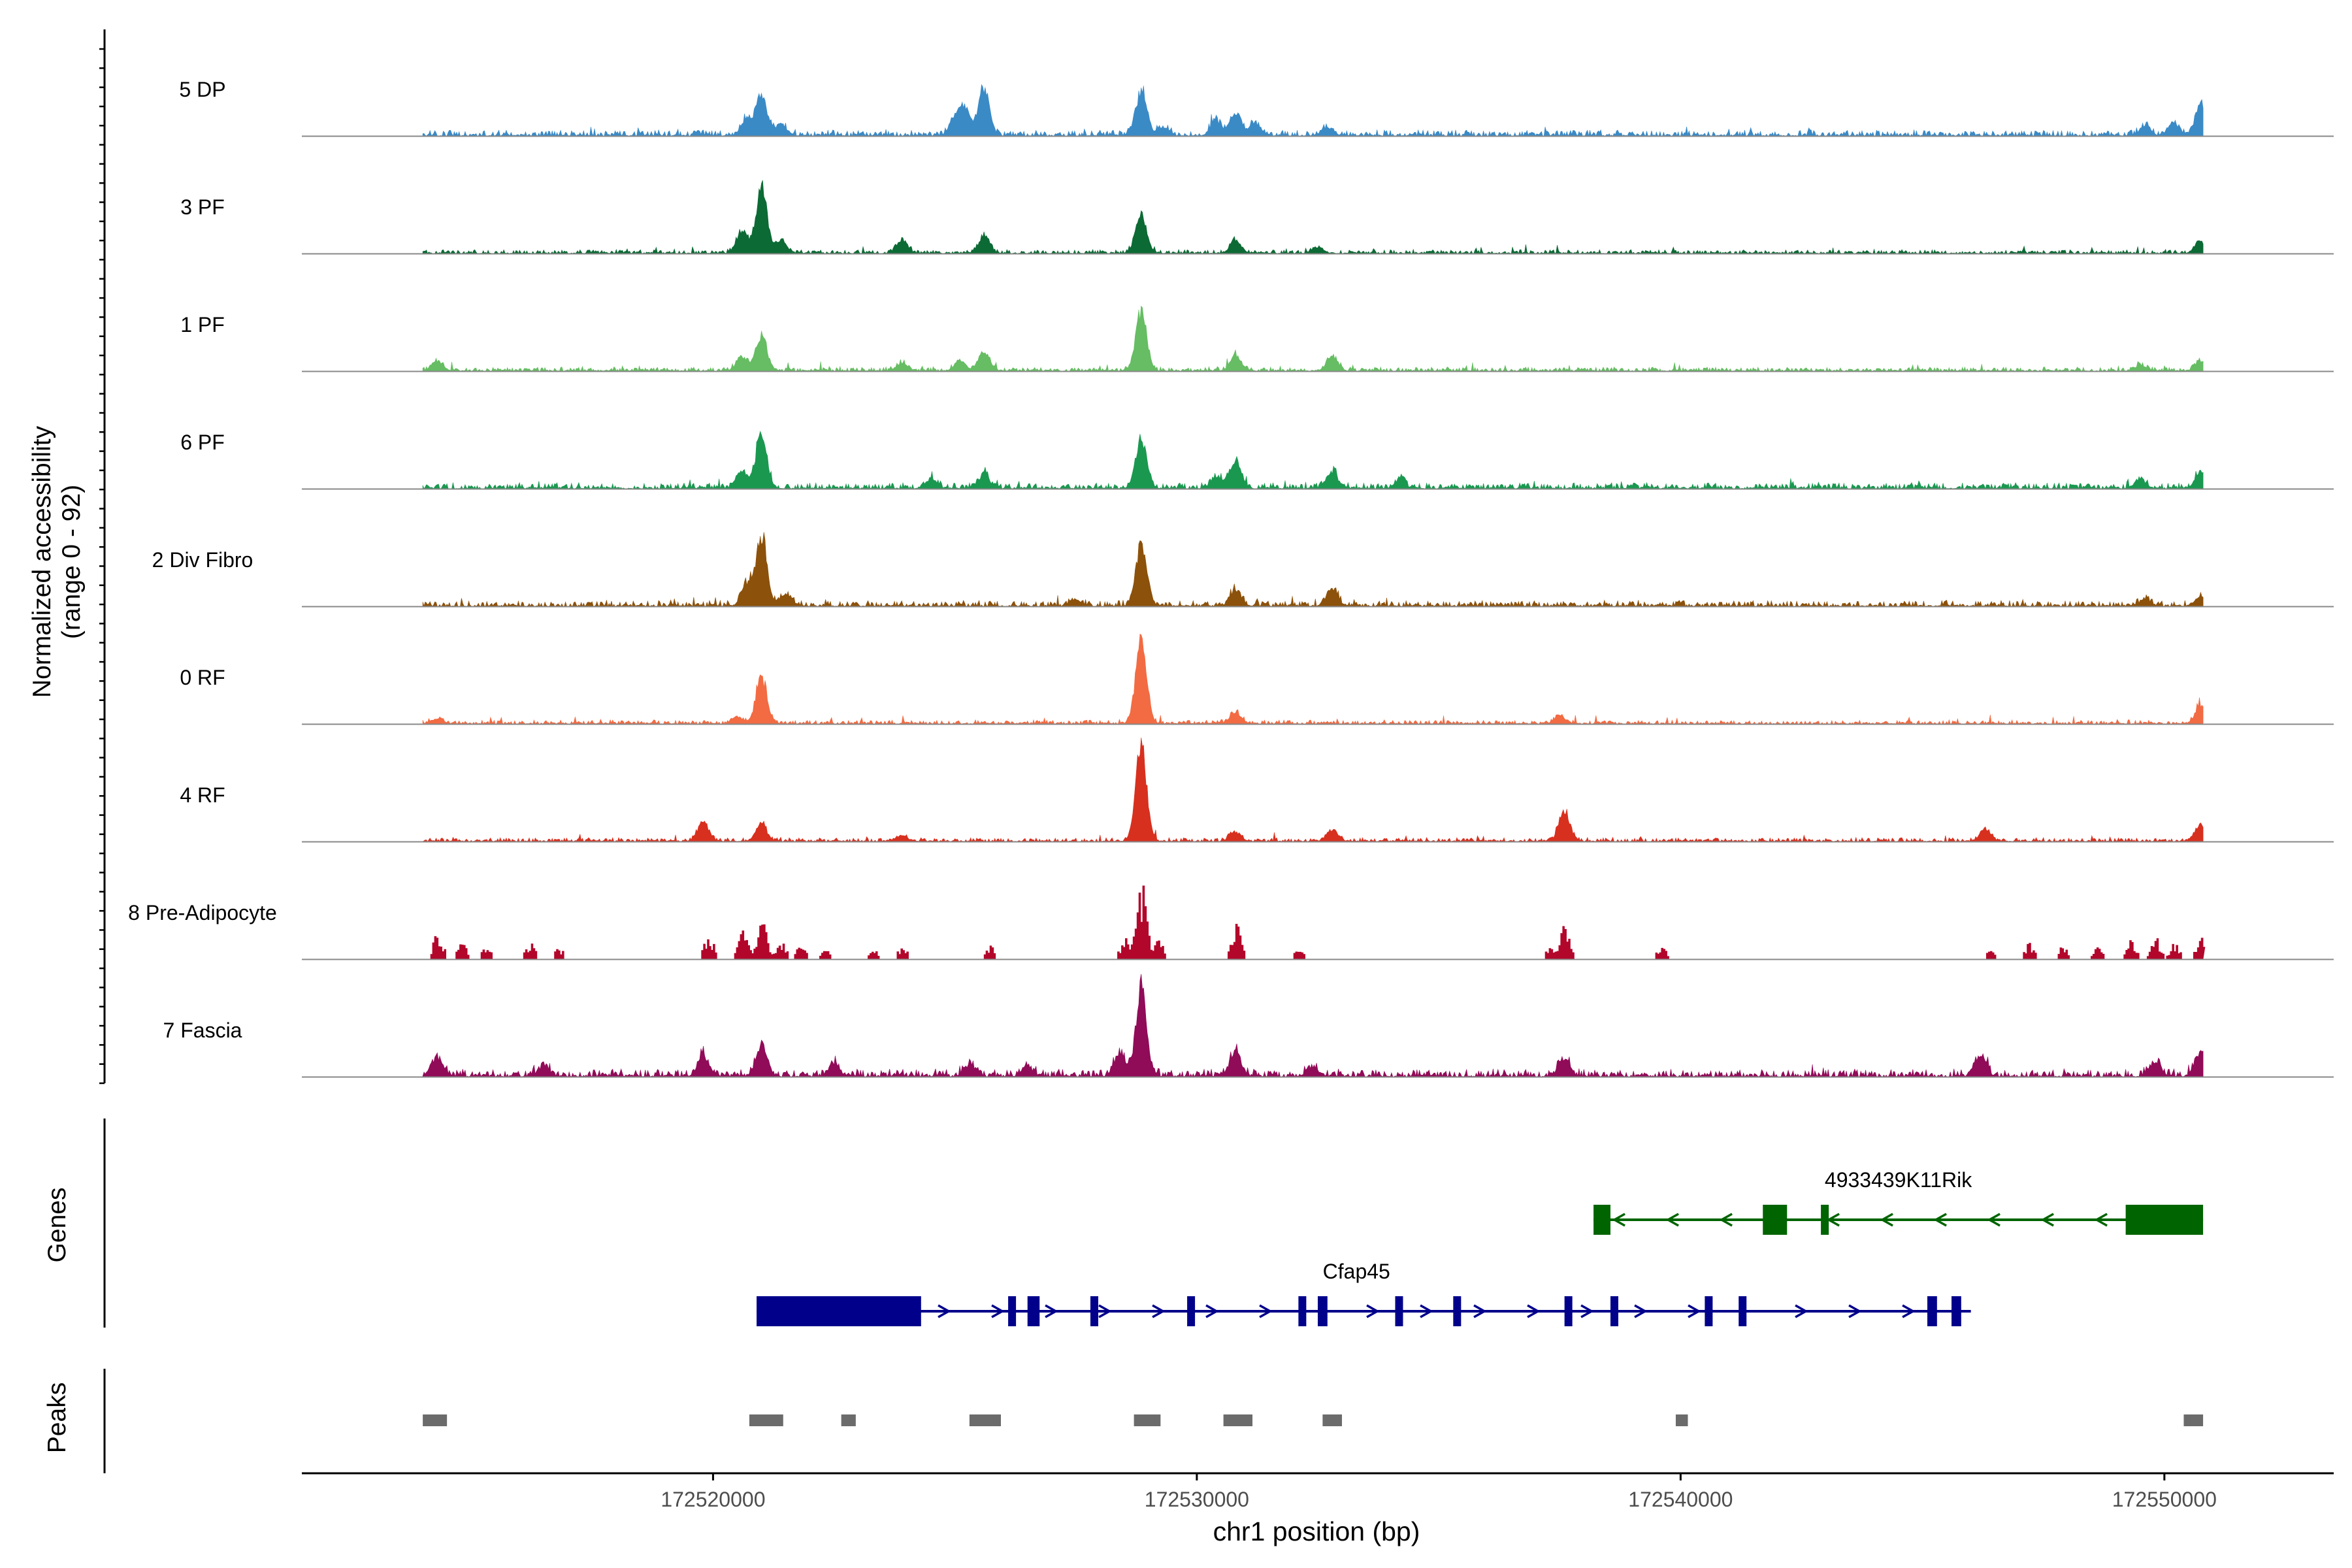  Describe the element at coordinates (202, 677) in the screenshot. I see `track-label-0-rf: 0 RF` at that location.